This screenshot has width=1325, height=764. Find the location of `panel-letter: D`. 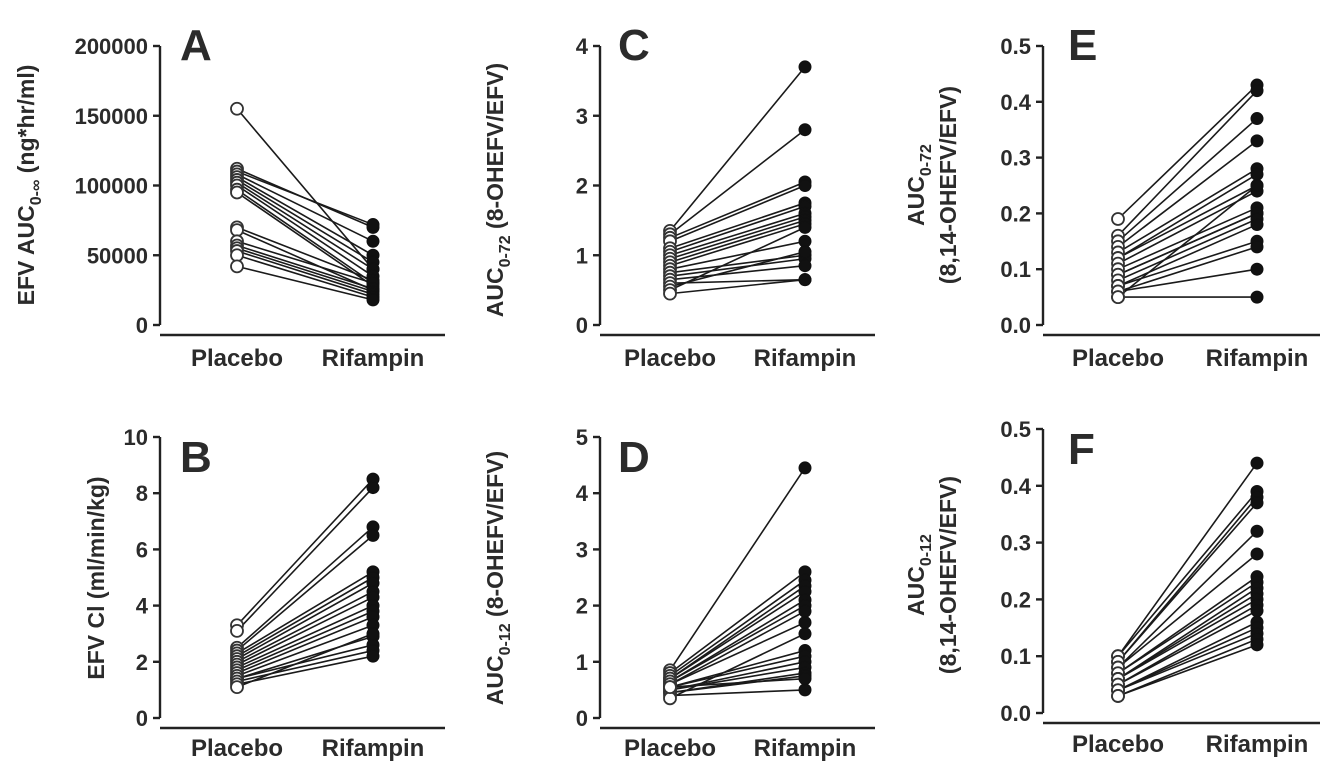

panel-letter: D is located at coordinates (634, 457).